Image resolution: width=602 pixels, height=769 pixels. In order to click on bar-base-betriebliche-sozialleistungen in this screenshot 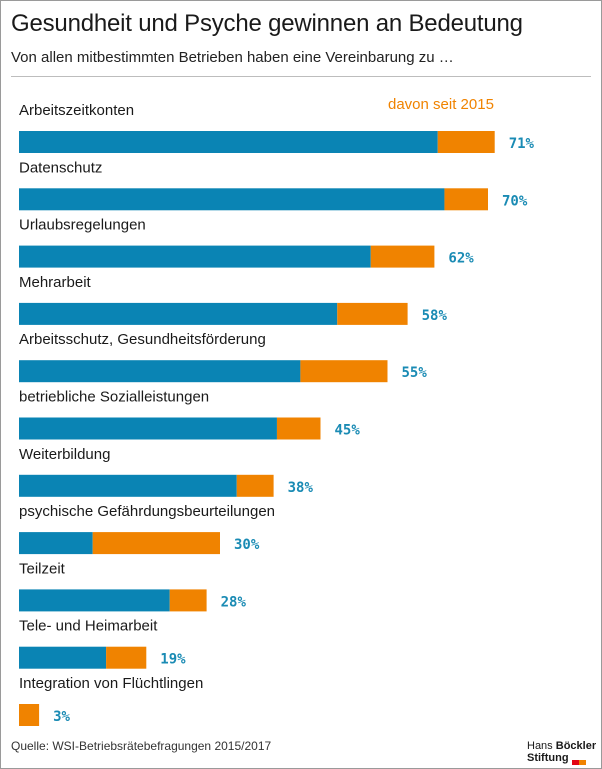, I will do `click(148, 428)`.